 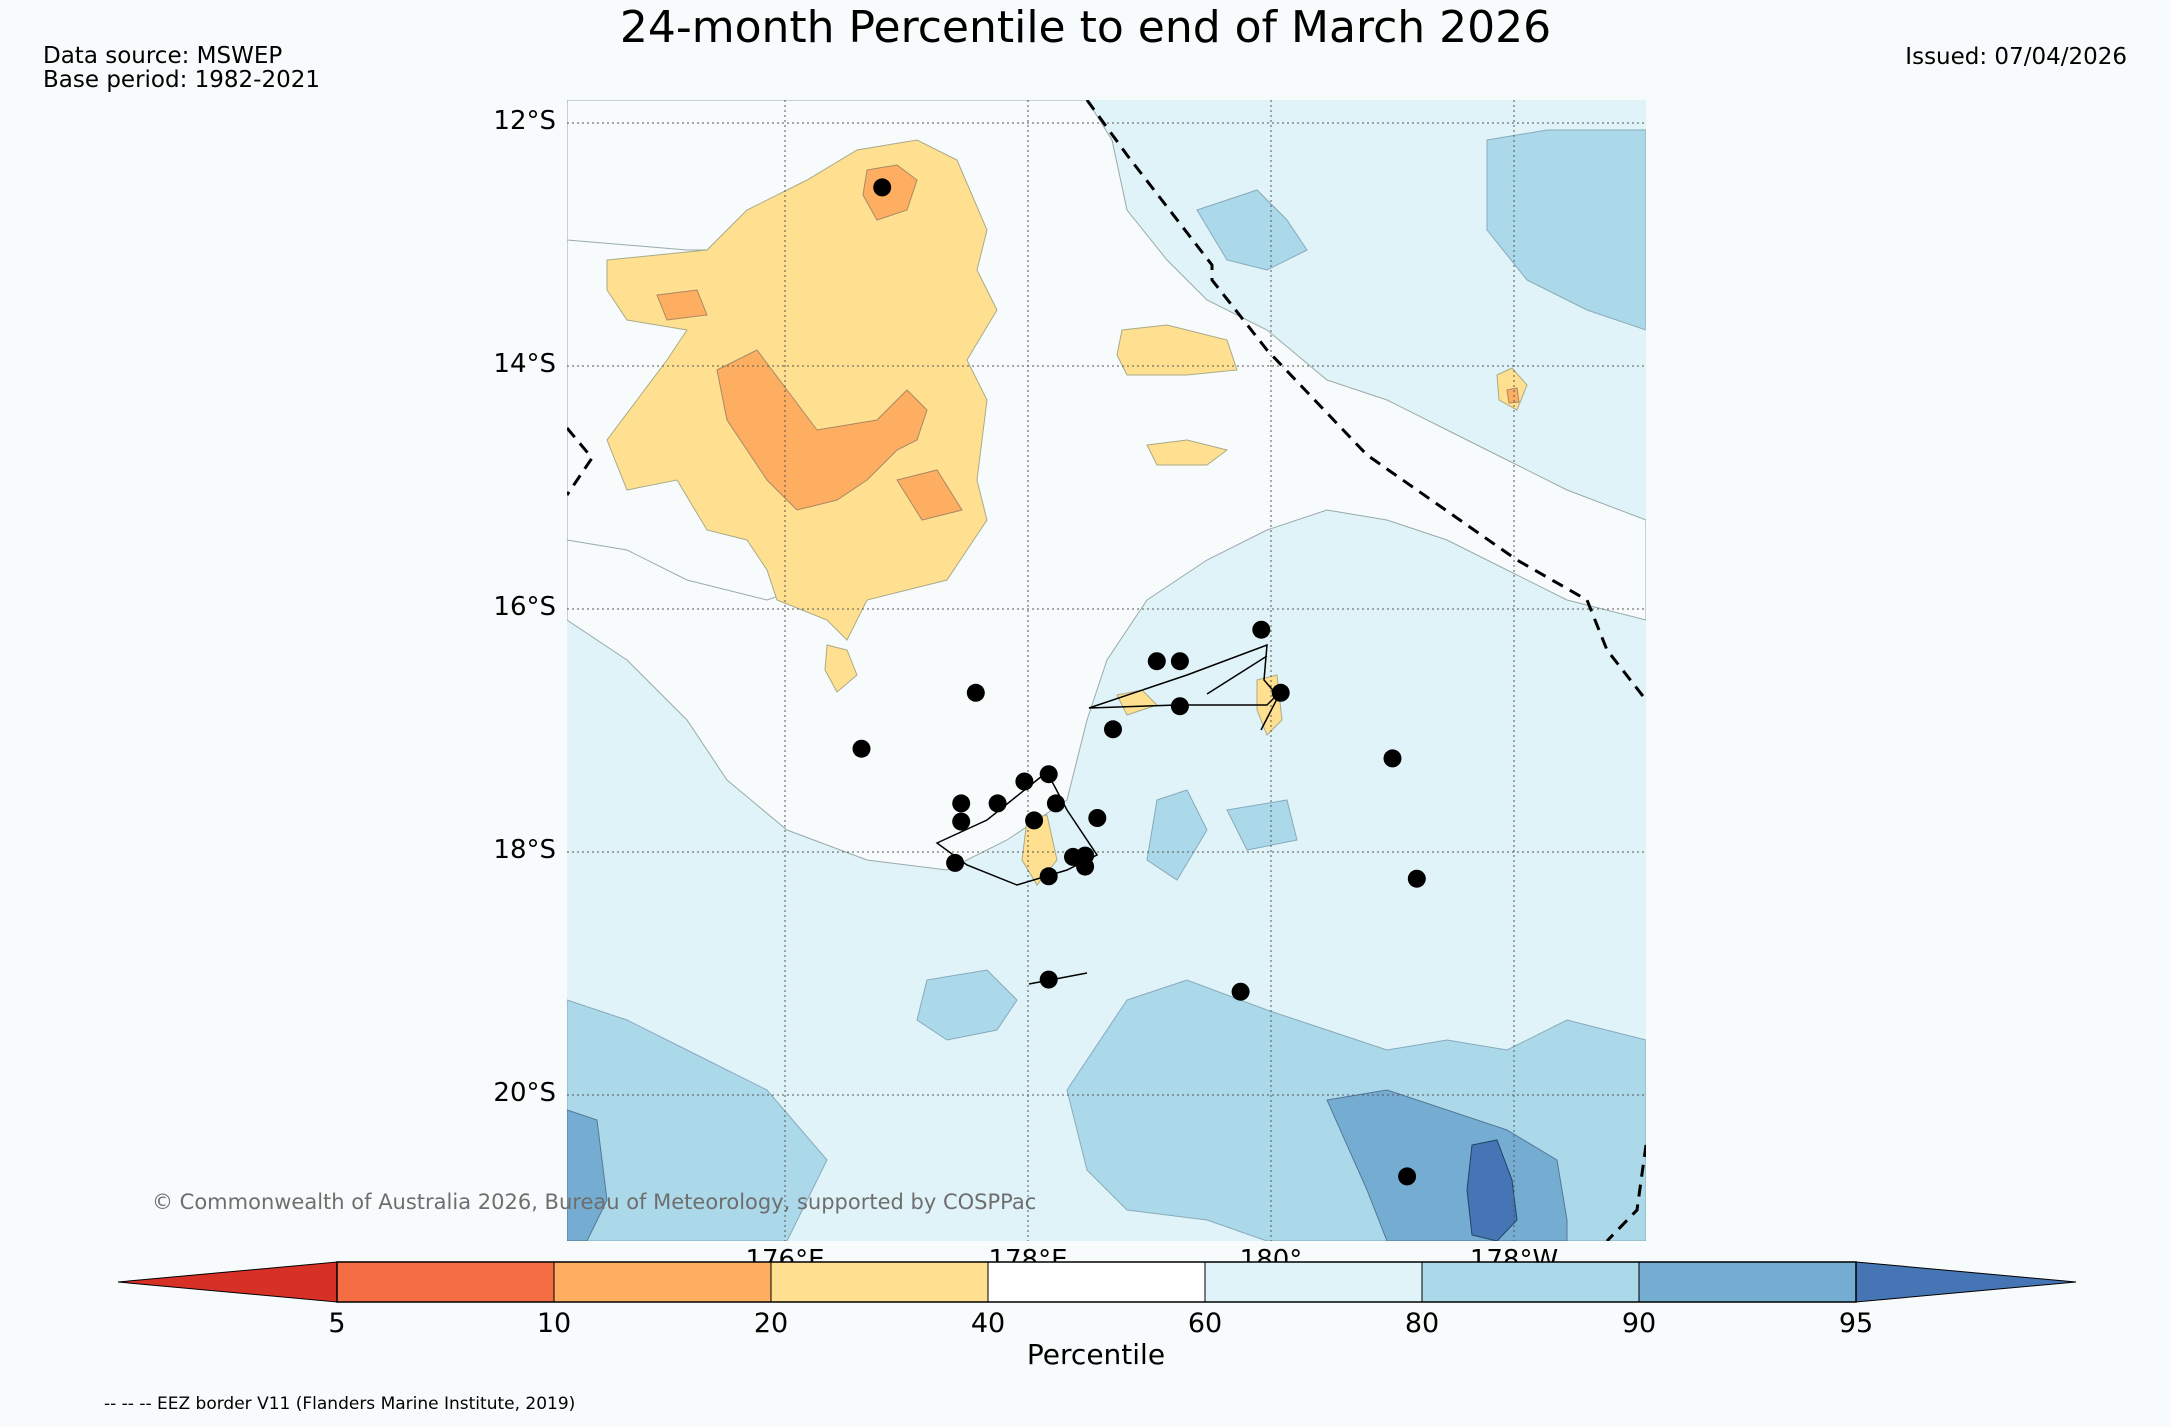 I want to click on colorbar-tick-90: 90, so click(x=1639, y=1323).